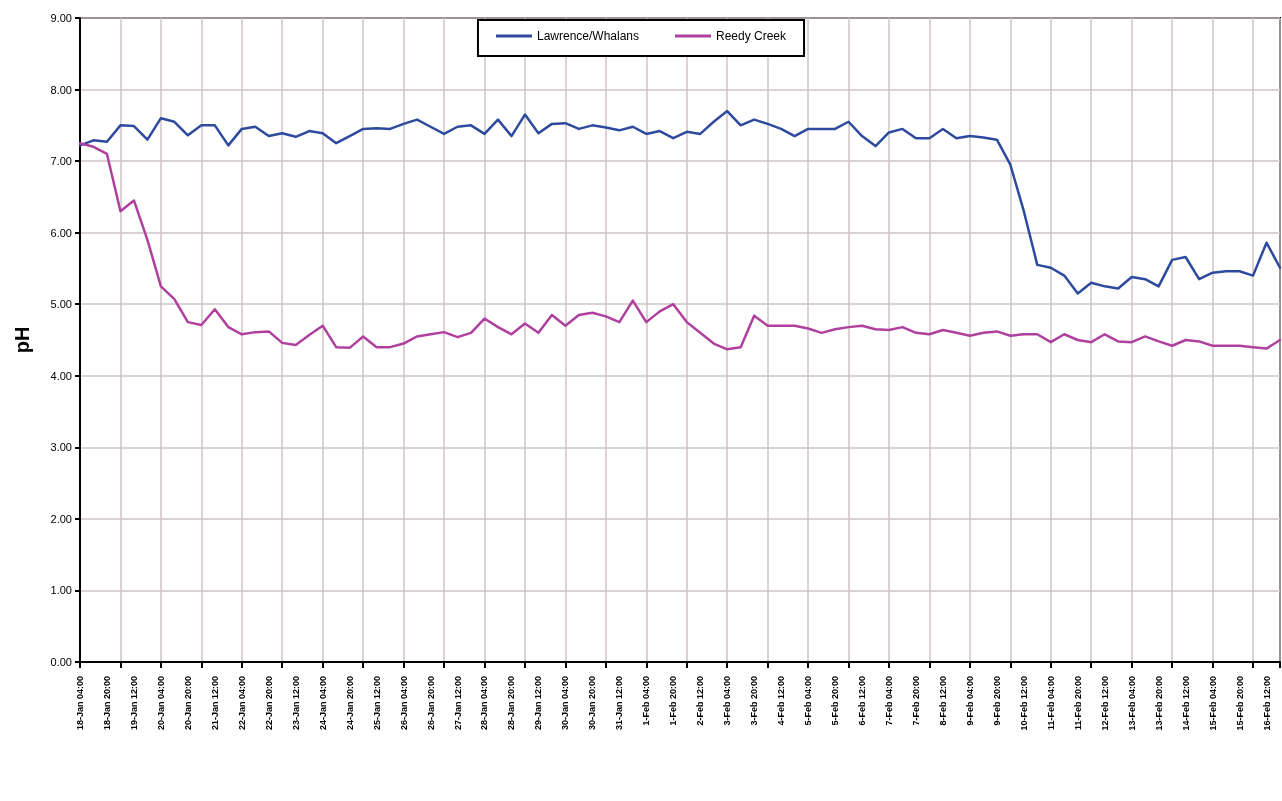  I want to click on x-tick-label: 20-Jan 04:00, so click(160, 703).